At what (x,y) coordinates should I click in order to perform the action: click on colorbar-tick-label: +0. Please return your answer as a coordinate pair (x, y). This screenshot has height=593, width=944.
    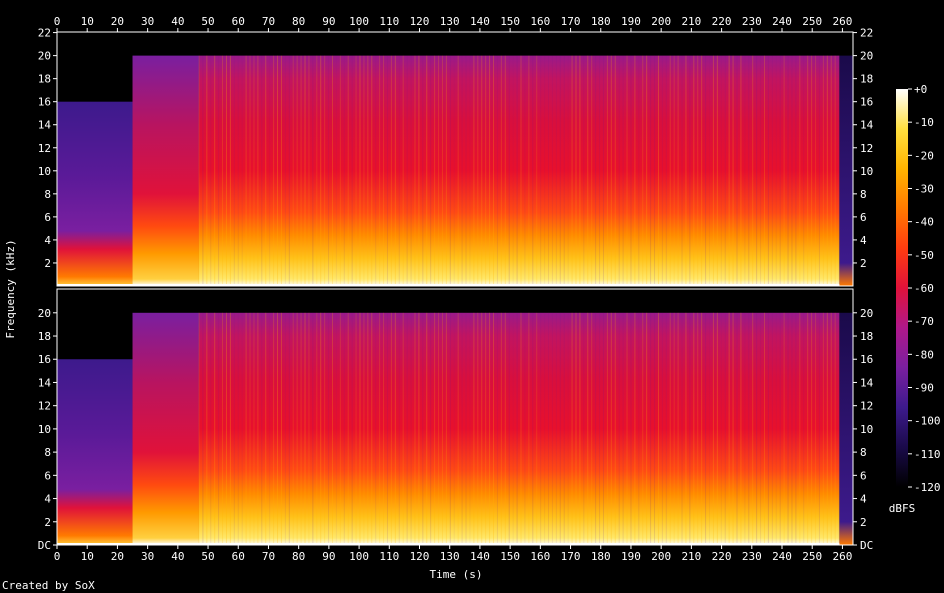
    Looking at the image, I should click on (920, 89).